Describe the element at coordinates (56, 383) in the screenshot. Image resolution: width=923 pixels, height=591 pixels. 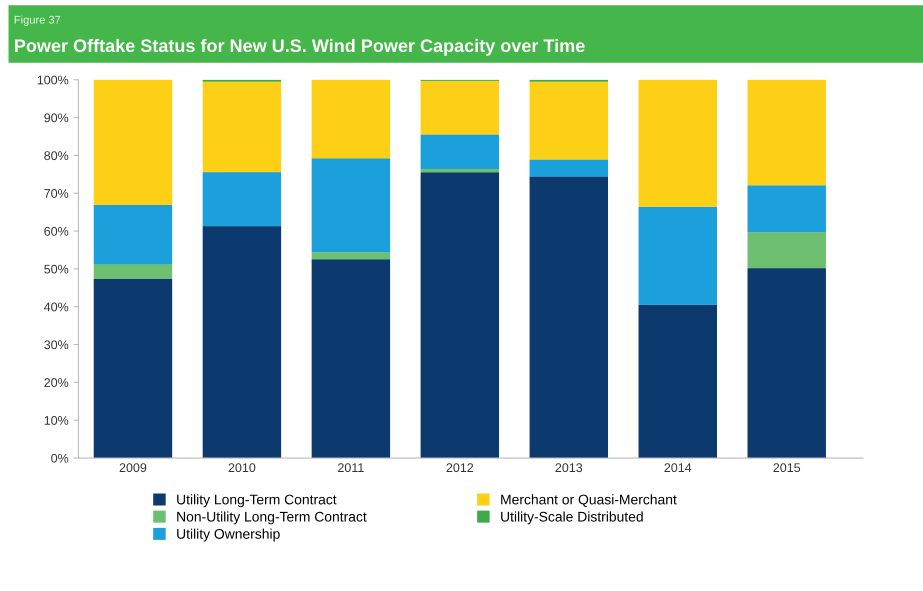
I see `y-tick-label: 20%` at that location.